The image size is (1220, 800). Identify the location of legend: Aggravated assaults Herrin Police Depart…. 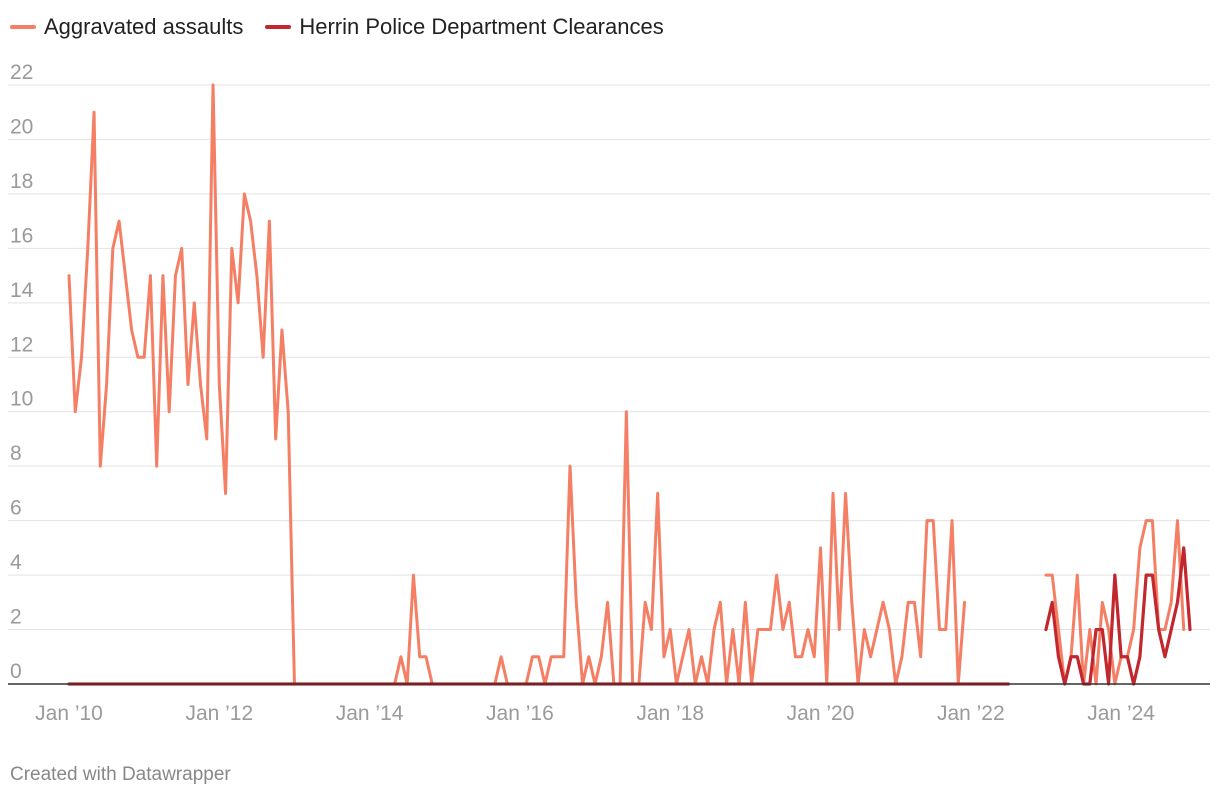
(337, 27).